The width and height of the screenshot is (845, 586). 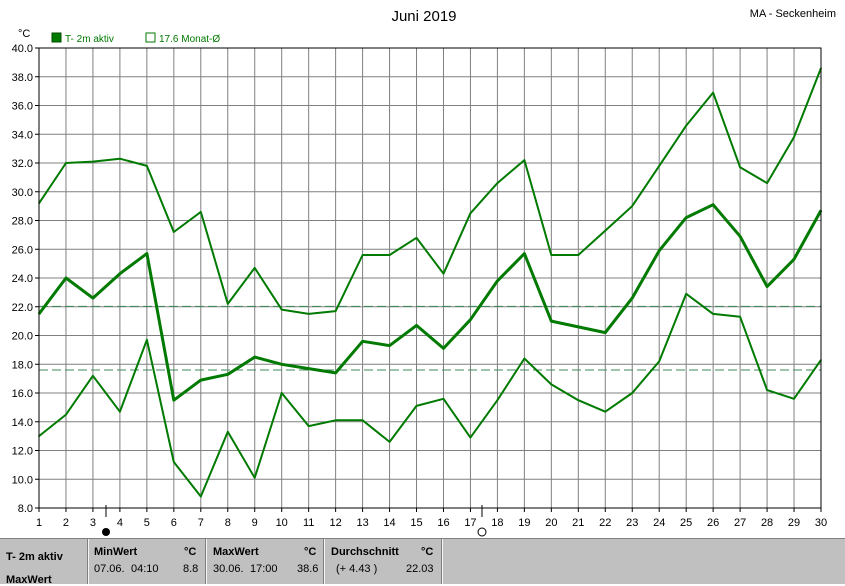 I want to click on y-tick-label: 22.0, so click(x=22, y=308).